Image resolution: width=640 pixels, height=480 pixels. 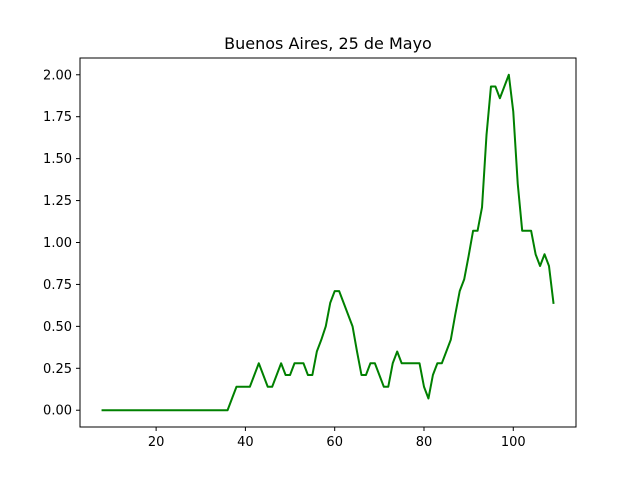 I want to click on y-tick-label: 1.50, so click(x=57, y=159).